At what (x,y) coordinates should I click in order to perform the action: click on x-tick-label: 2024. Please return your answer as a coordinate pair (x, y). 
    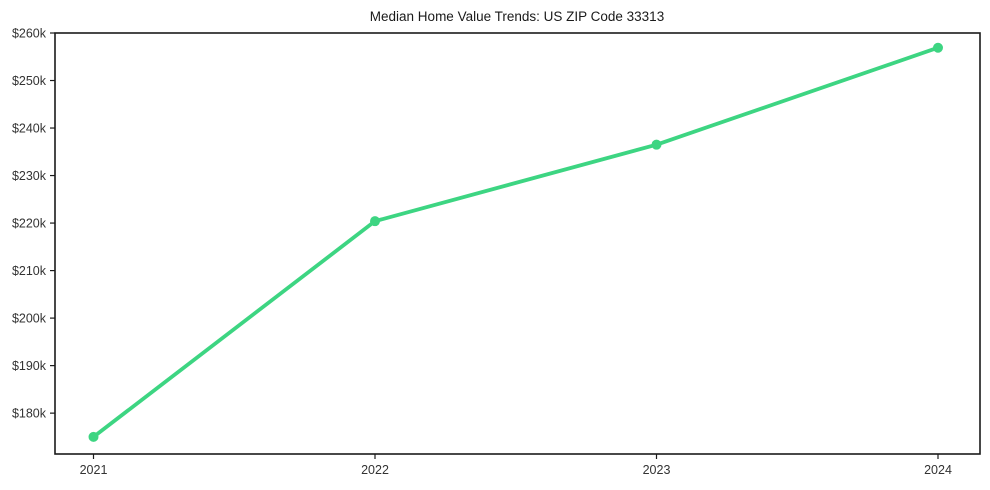
    Looking at the image, I should click on (938, 470).